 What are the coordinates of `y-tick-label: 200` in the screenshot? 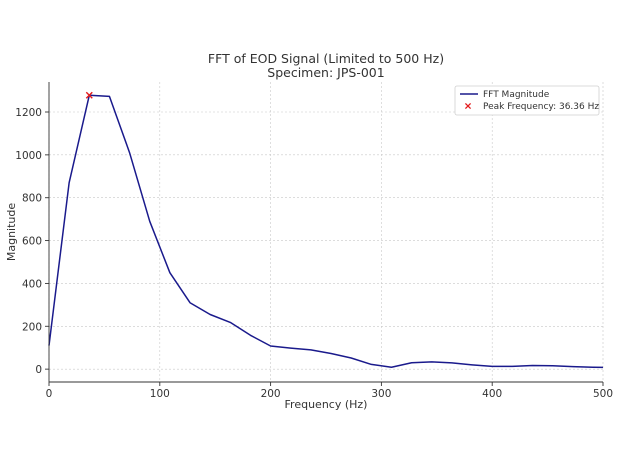 It's located at (32, 327).